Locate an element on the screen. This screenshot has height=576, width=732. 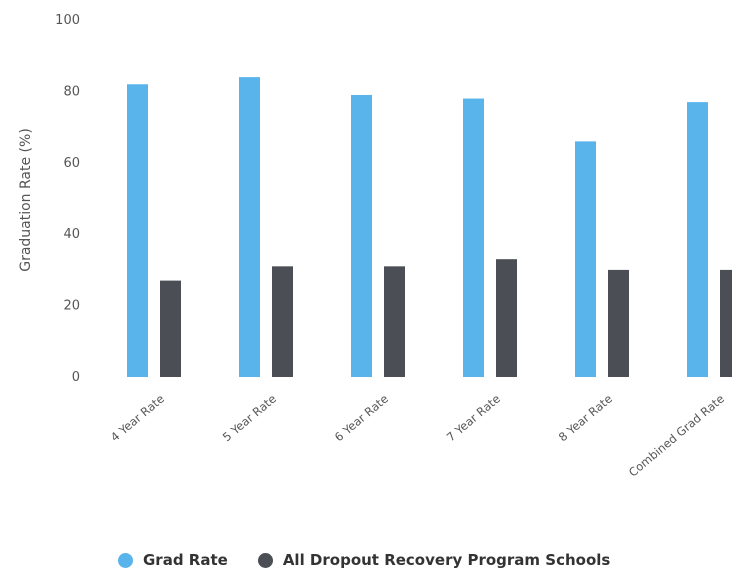
y-tick-label: 80 is located at coordinates (71, 91).